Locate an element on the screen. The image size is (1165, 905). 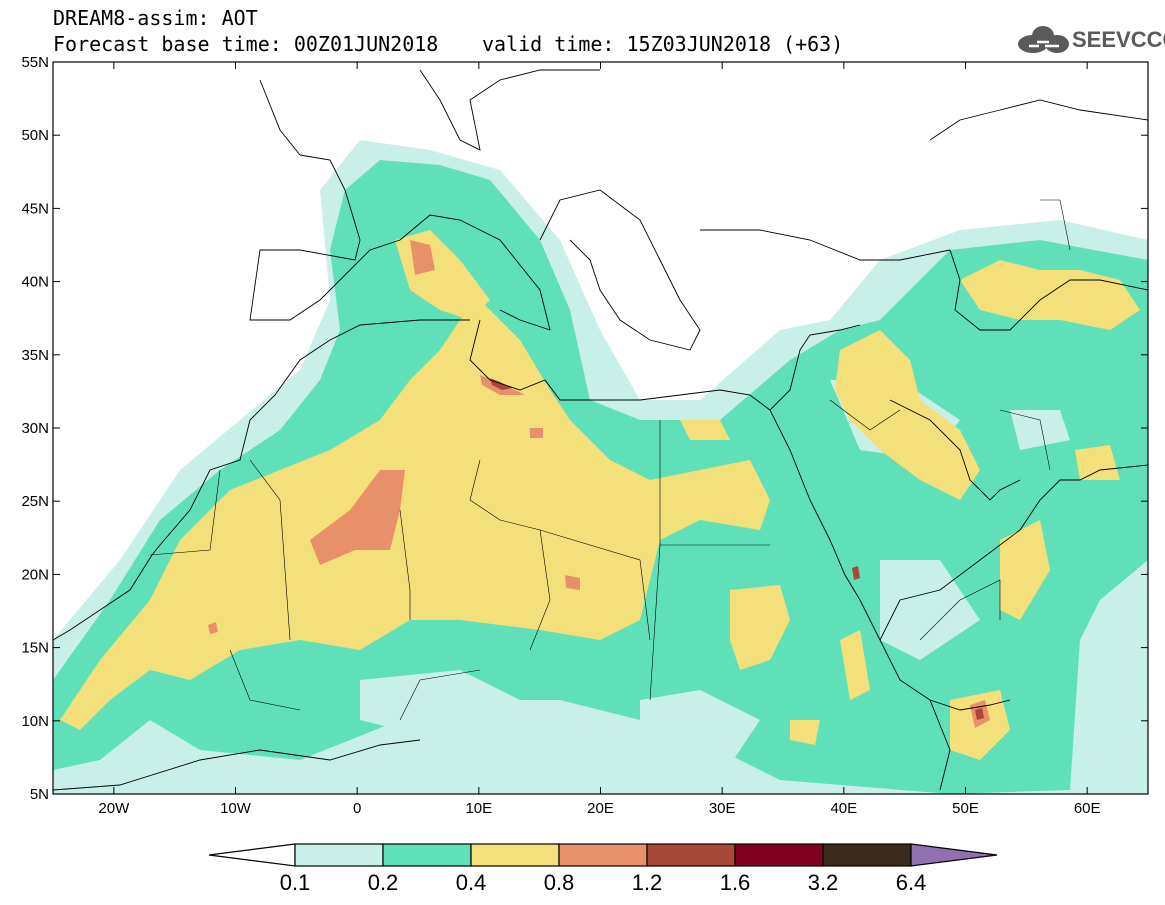
lat-tick-label: 50N is located at coordinates (35, 135).